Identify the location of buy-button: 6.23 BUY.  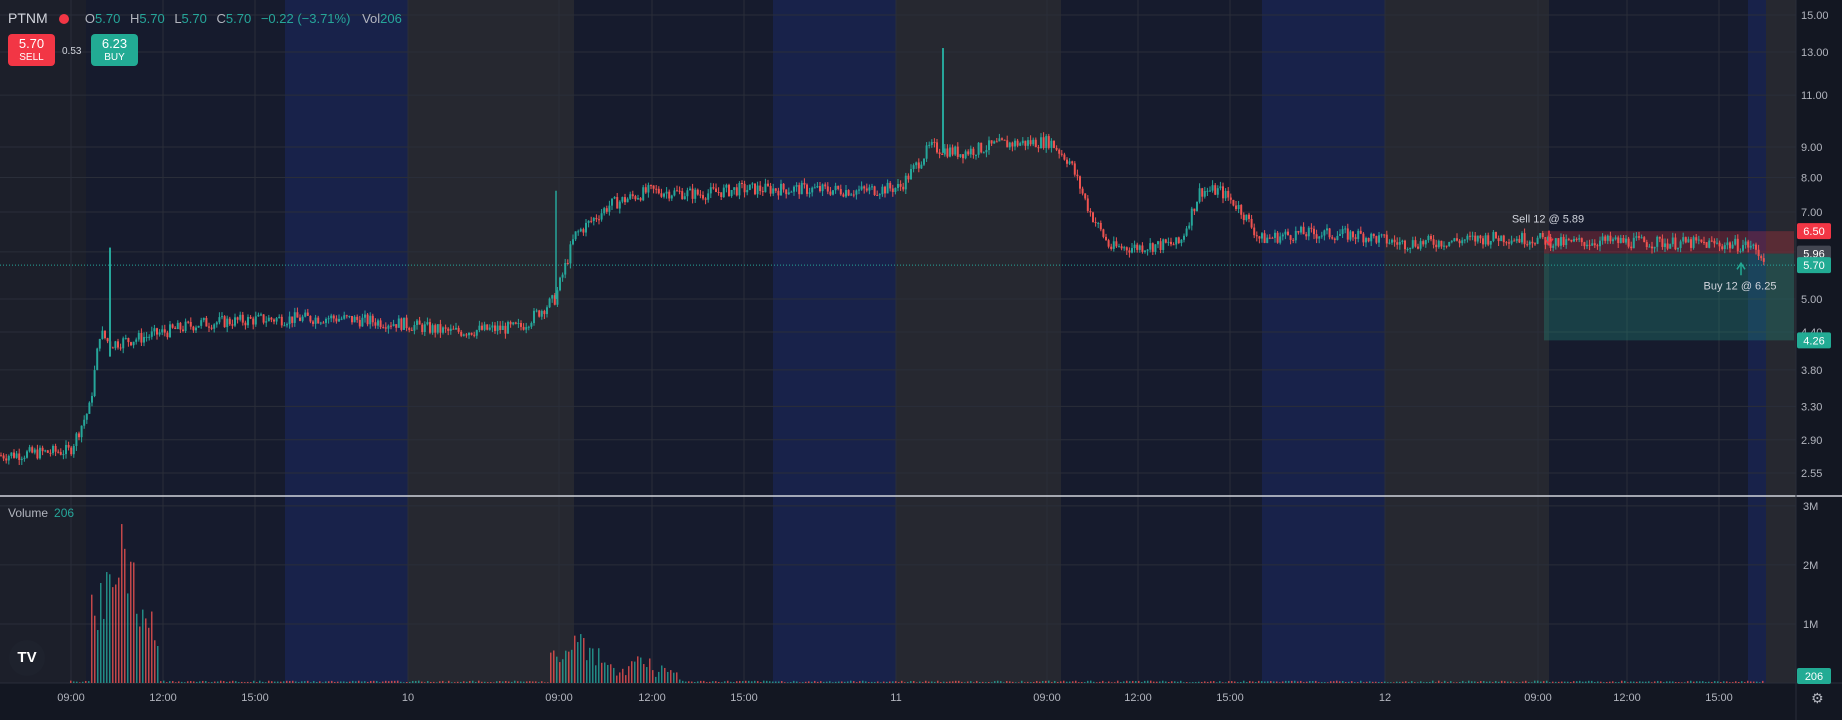
(114, 50).